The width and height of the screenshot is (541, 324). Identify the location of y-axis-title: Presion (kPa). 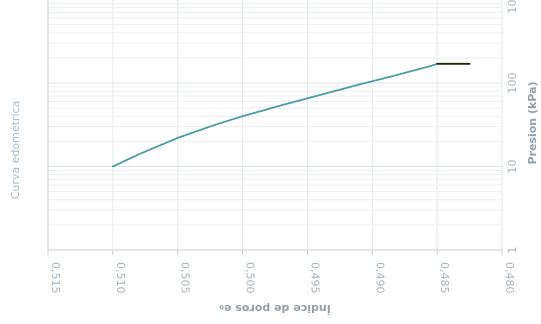
(532, 122).